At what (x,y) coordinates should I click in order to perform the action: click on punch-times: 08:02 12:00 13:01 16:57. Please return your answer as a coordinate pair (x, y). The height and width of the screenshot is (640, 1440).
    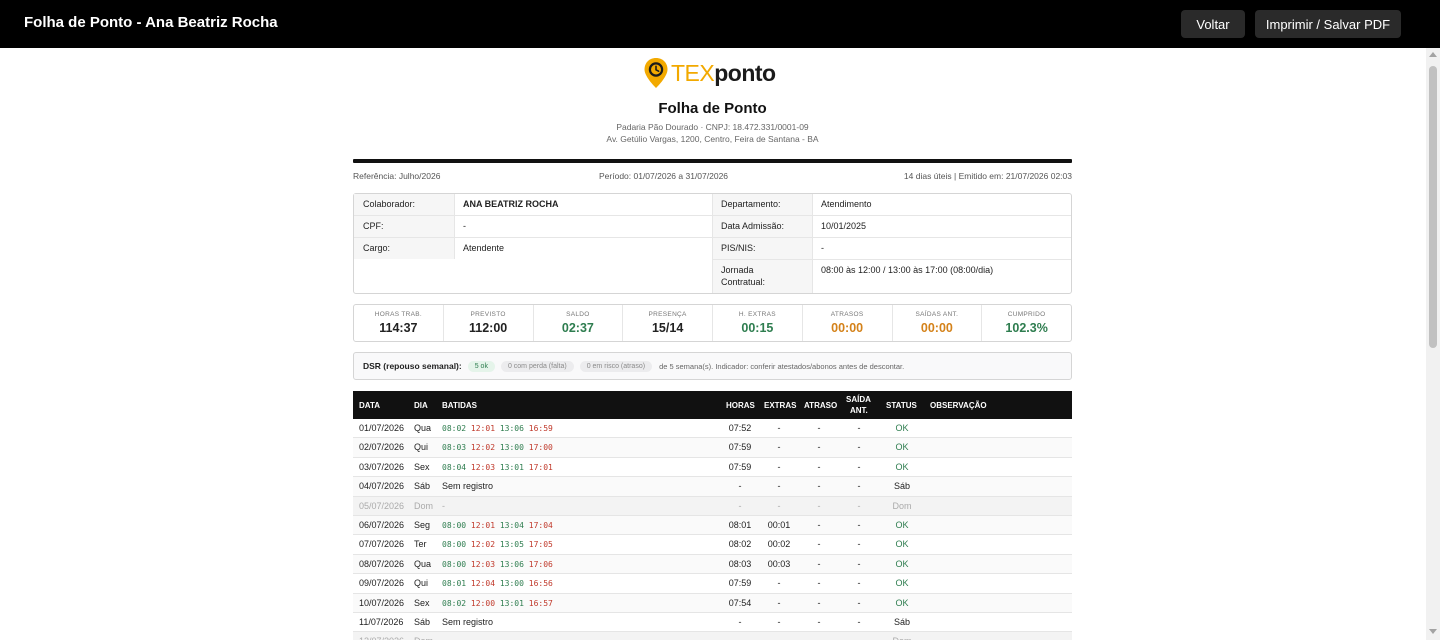
    Looking at the image, I should click on (497, 603).